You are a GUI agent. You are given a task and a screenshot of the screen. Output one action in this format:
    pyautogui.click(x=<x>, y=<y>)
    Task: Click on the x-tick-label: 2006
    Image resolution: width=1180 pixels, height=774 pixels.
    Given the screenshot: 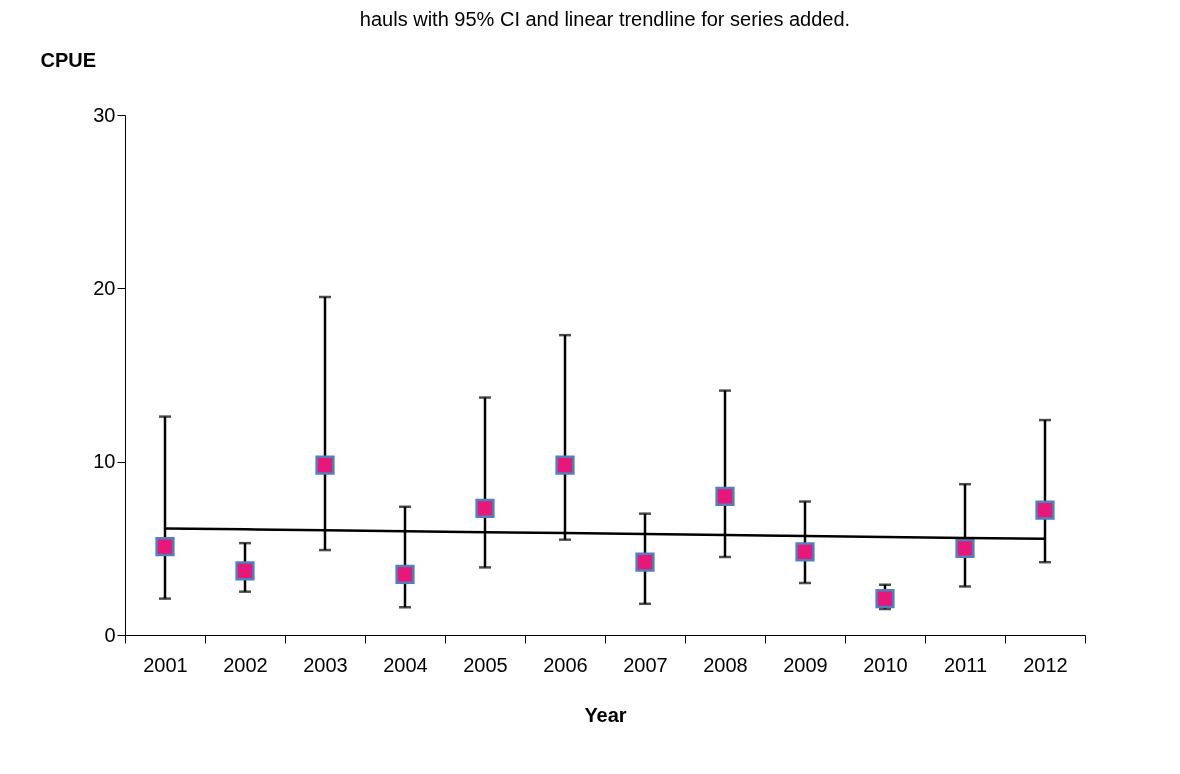 What is the action you would take?
    pyautogui.click(x=565, y=664)
    